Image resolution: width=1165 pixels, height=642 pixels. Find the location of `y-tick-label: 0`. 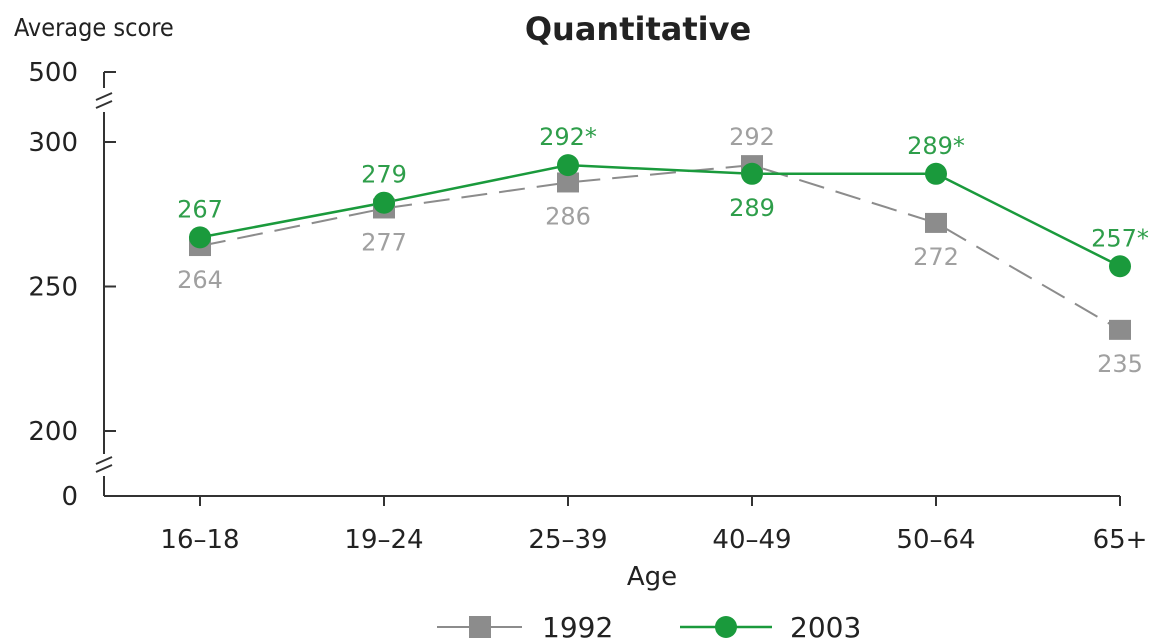

y-tick-label: 0 is located at coordinates (69, 497).